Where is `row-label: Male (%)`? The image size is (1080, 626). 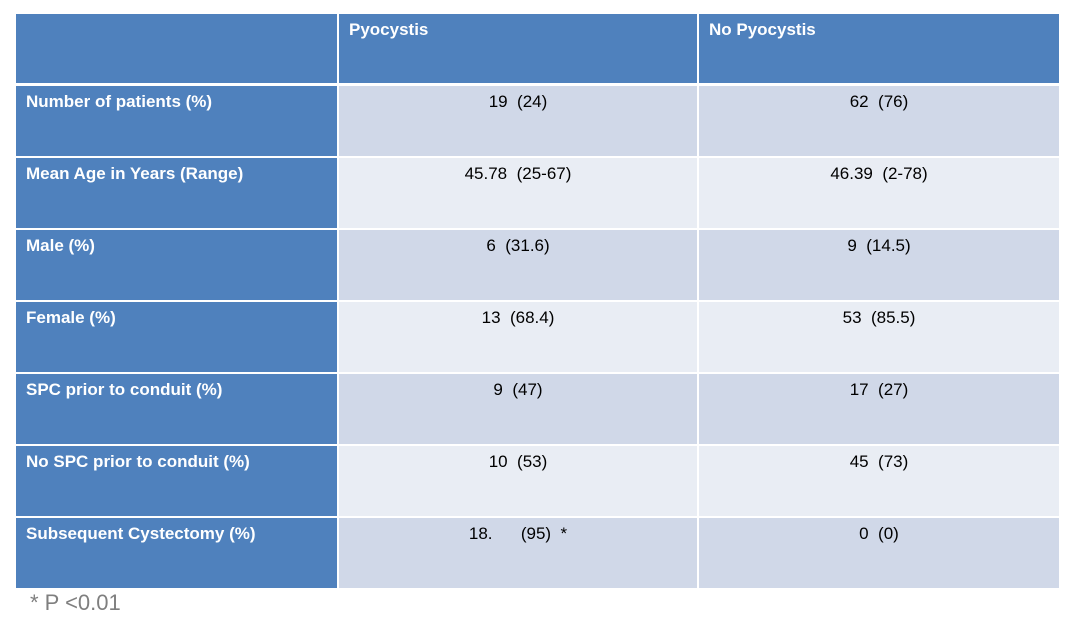 row-label: Male (%) is located at coordinates (177, 266).